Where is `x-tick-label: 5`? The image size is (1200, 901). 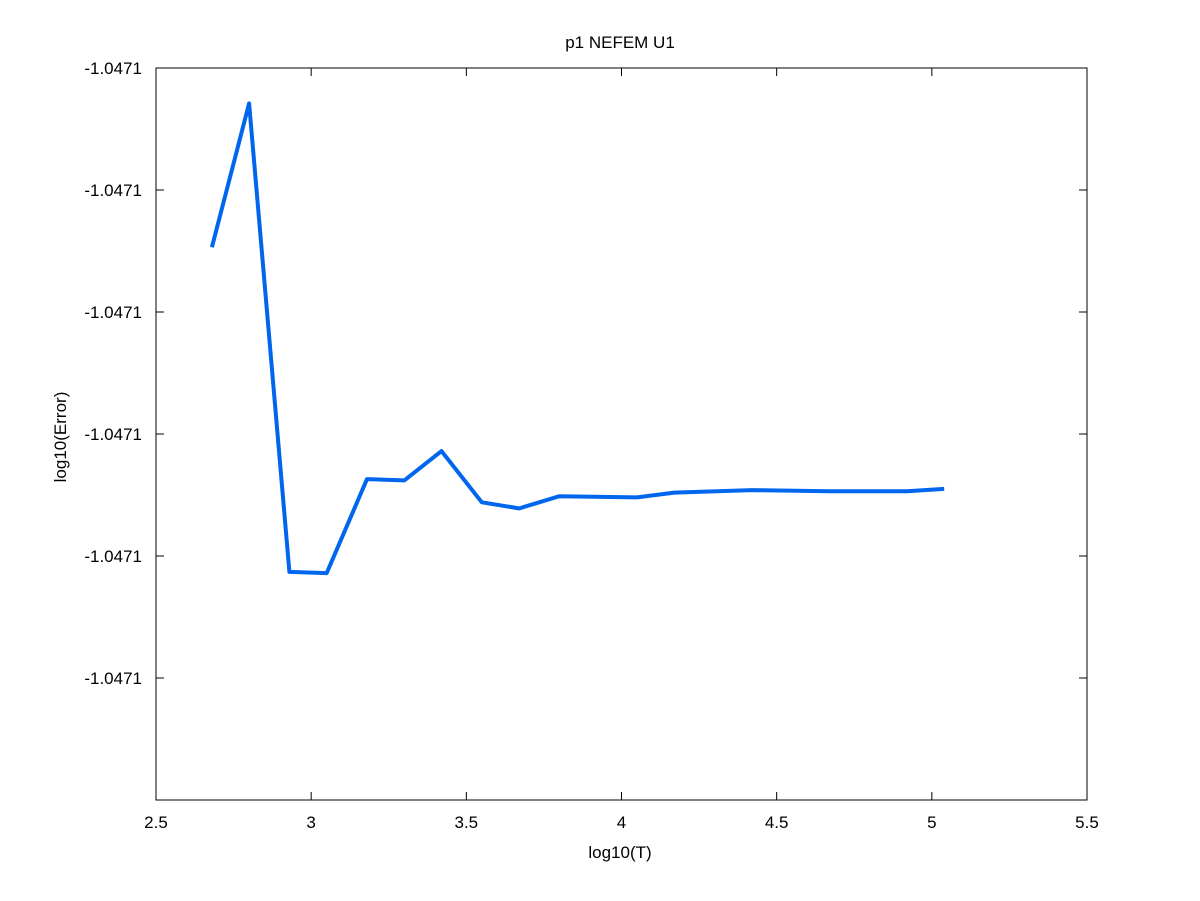 x-tick-label: 5 is located at coordinates (931, 822).